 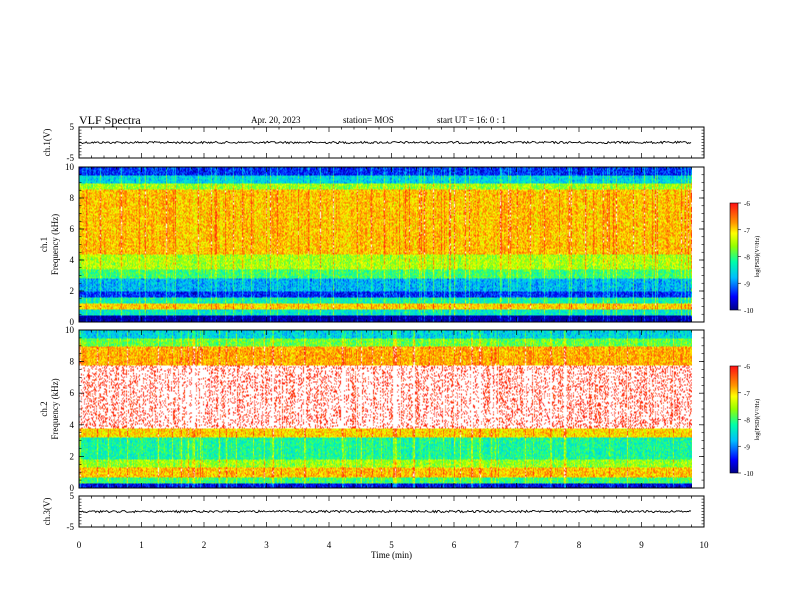 I want to click on ch1-waveform-axes, so click(x=391, y=142).